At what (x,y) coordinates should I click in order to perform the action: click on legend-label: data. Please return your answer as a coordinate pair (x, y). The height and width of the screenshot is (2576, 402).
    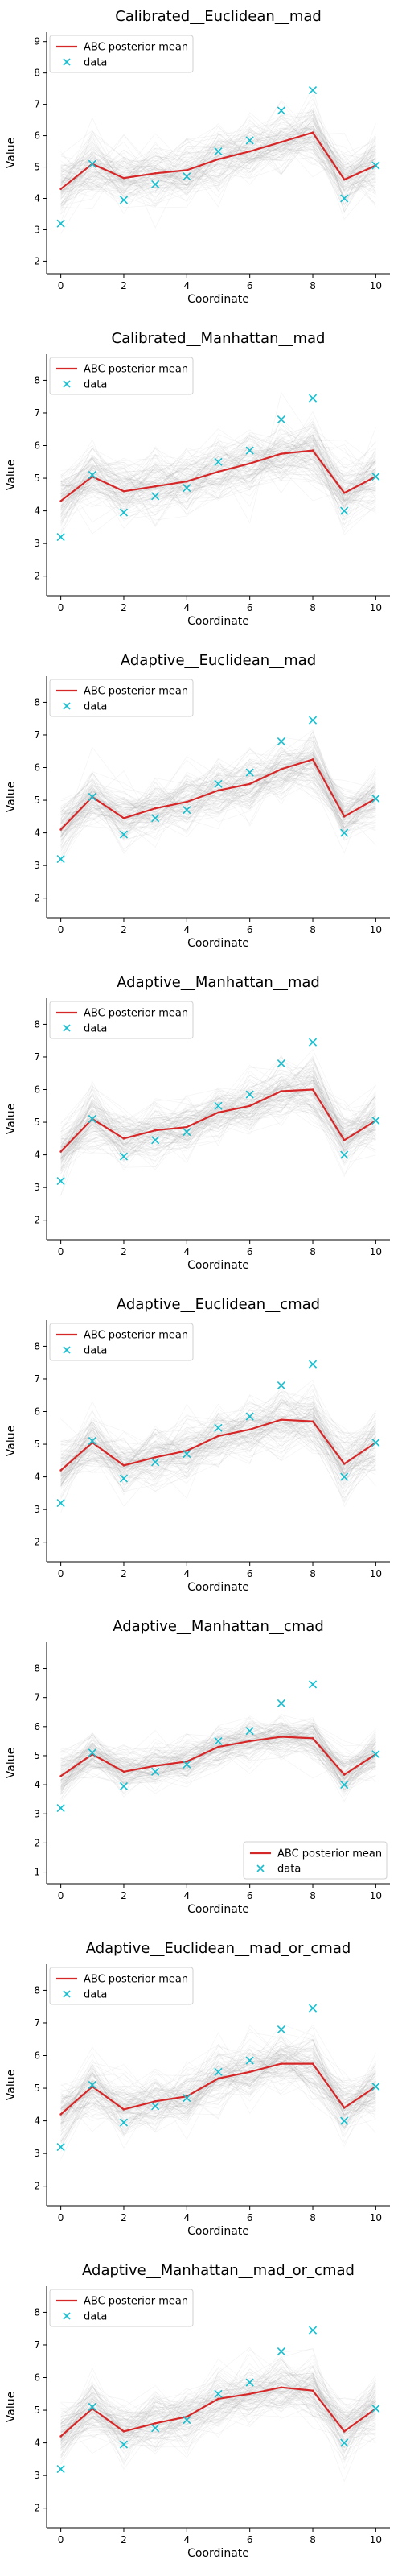
    Looking at the image, I should click on (95, 63).